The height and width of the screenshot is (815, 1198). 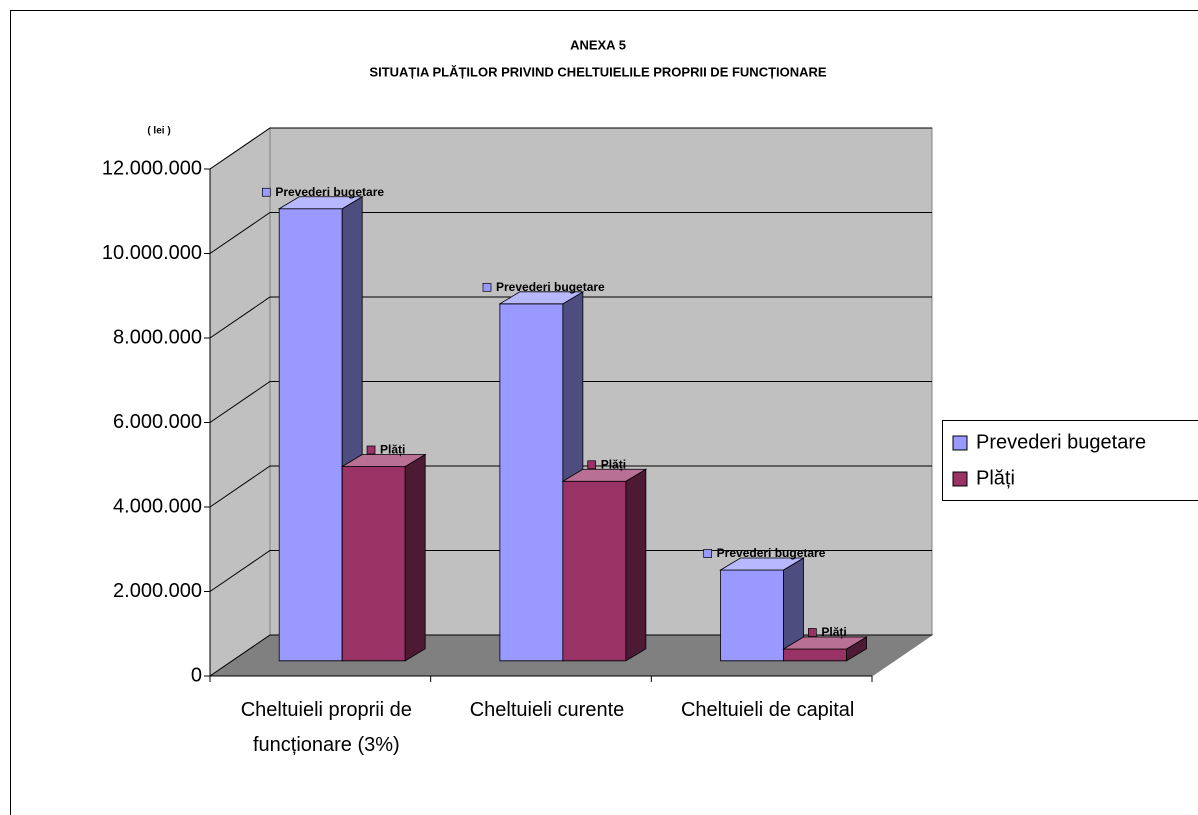 What do you see at coordinates (598, 44) in the screenshot?
I see `chart-title: ANEXA 5` at bounding box center [598, 44].